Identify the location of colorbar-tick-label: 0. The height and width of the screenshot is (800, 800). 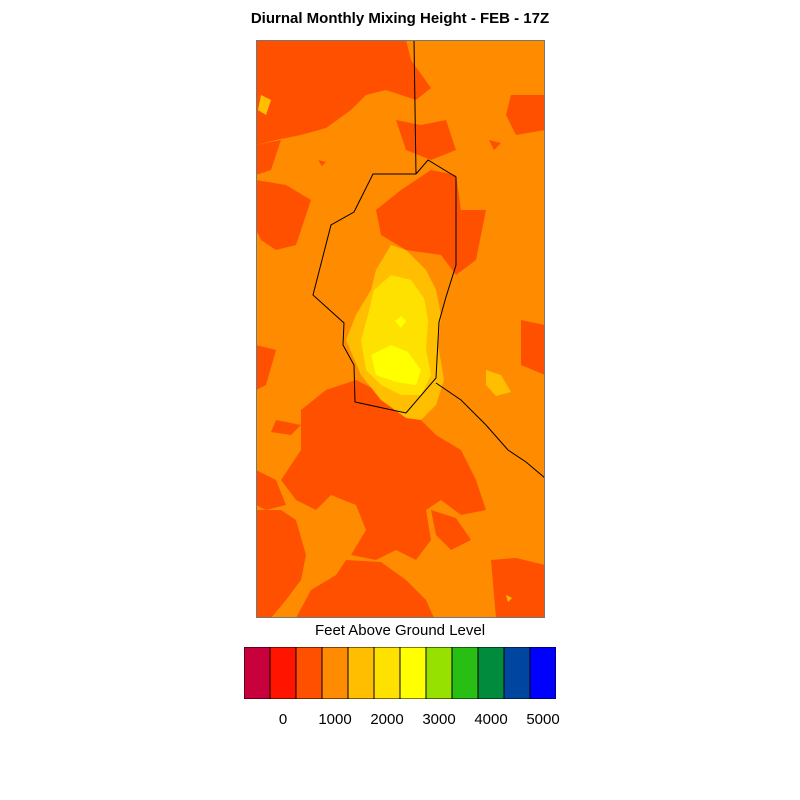
(283, 719).